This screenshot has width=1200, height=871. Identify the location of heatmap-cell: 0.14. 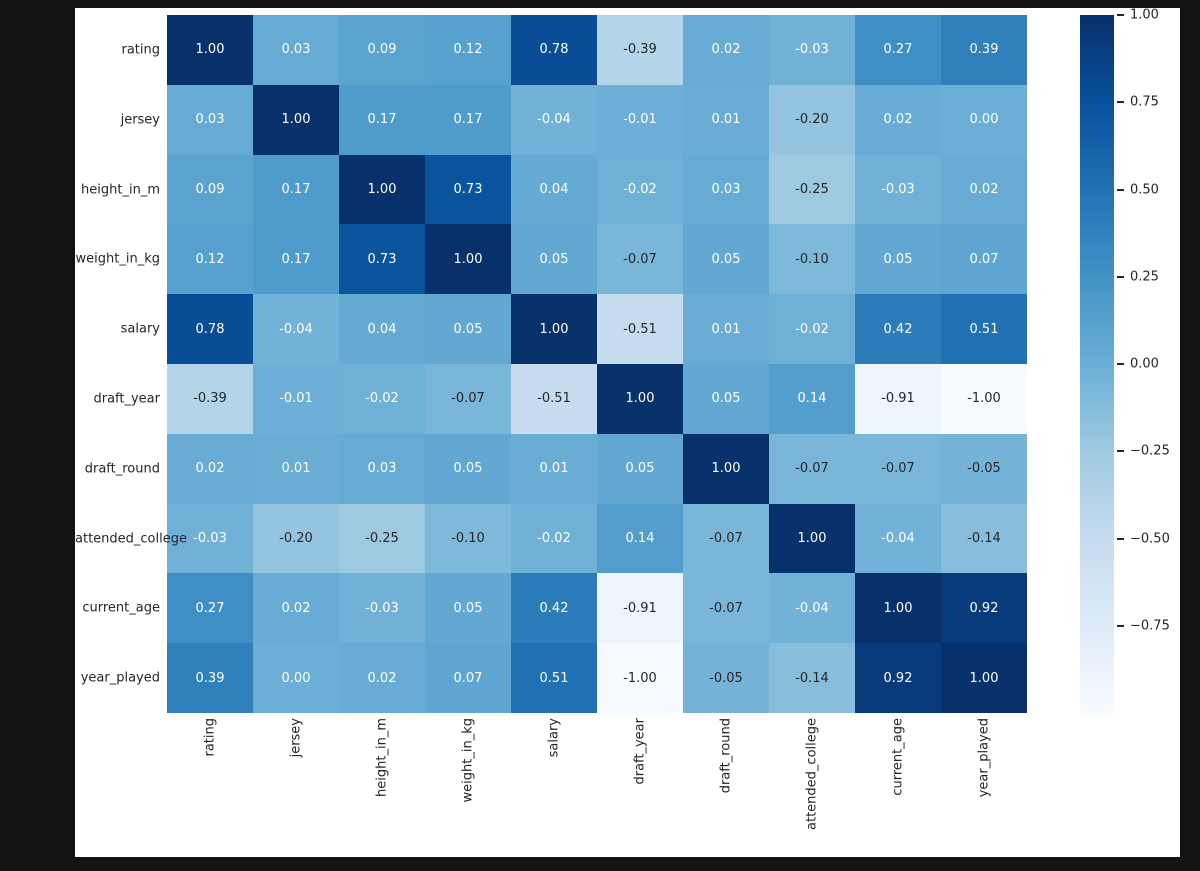
(812, 399).